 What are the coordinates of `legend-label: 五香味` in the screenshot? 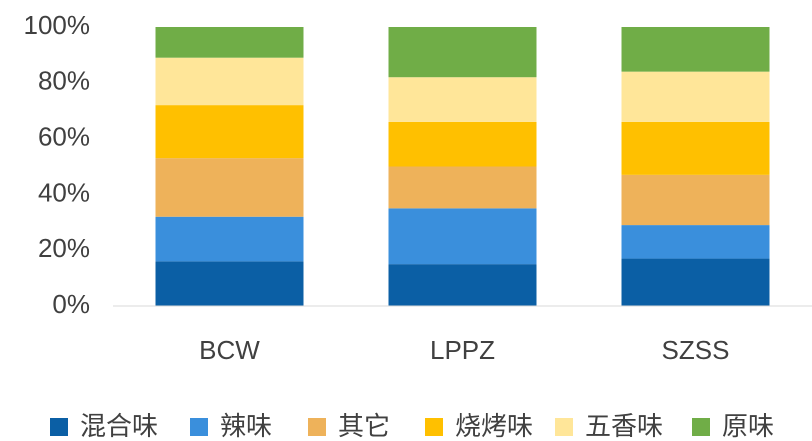 It's located at (624, 426).